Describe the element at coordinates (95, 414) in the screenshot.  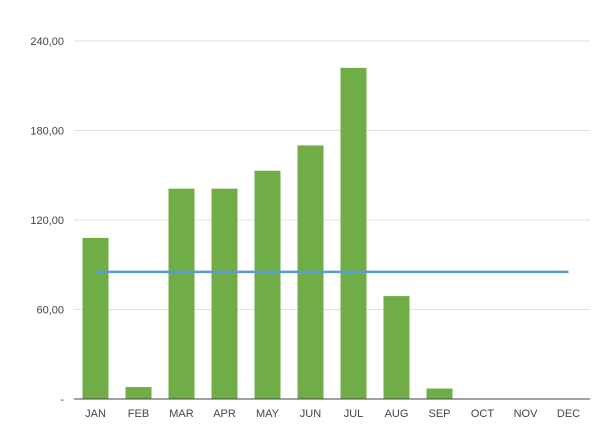
I see `x-tick-label: JAN` at that location.